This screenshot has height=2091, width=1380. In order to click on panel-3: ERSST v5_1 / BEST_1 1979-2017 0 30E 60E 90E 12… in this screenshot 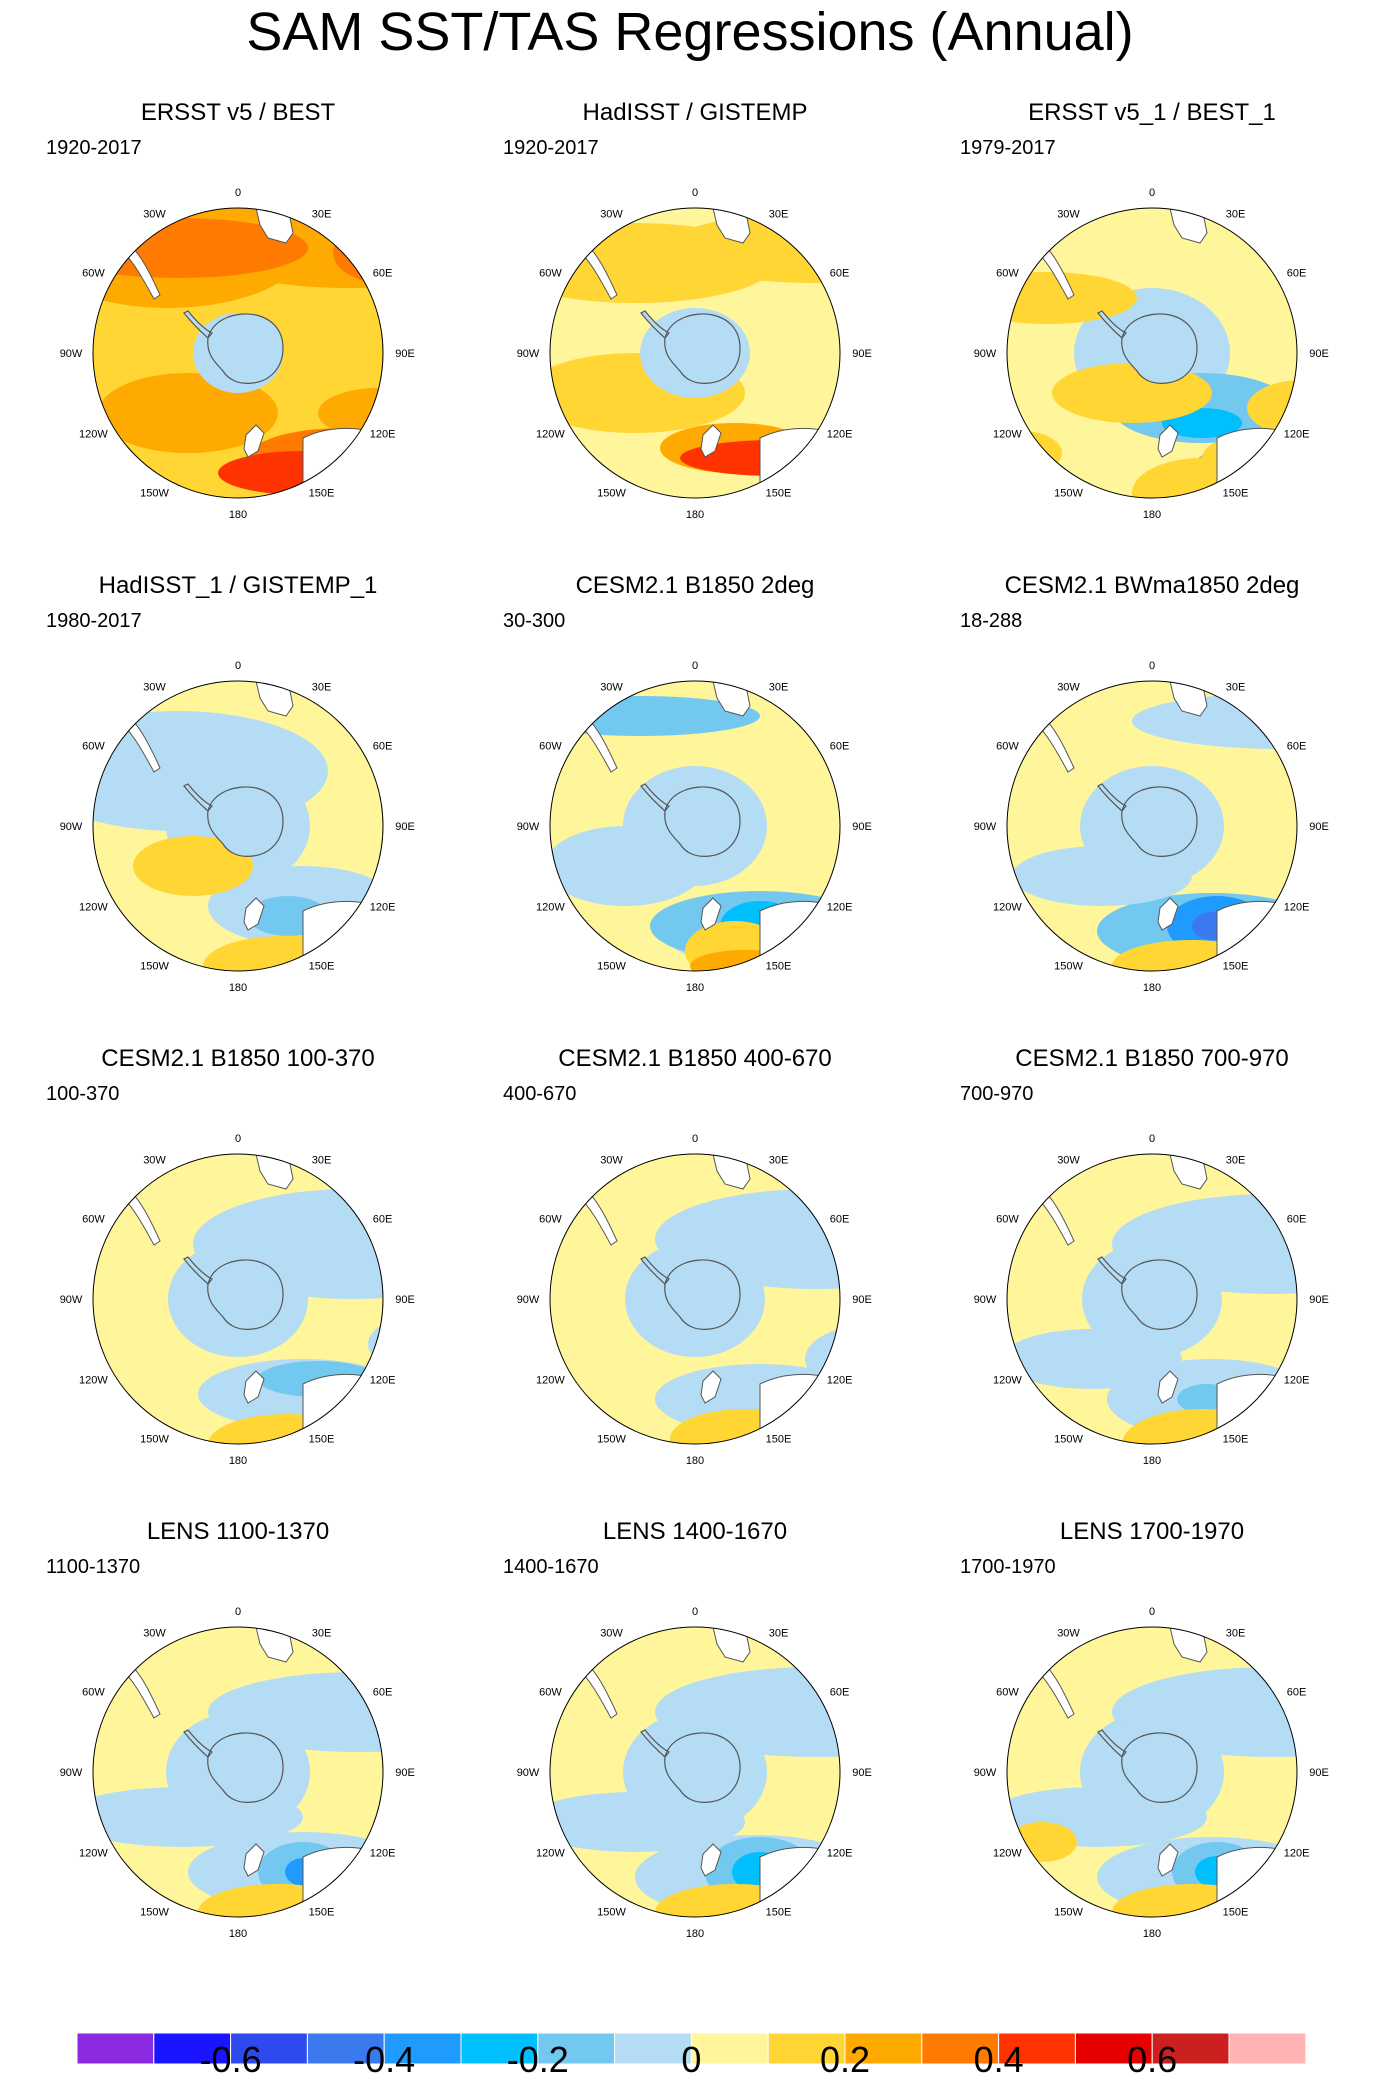, I will do `click(1151, 333)`.